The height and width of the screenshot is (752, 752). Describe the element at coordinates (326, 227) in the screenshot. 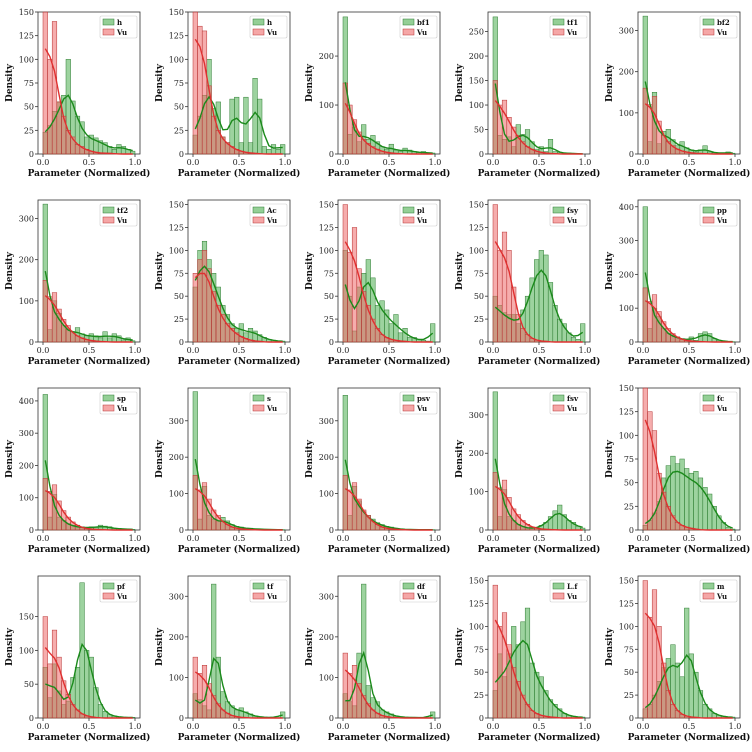

I see `y-tick-label: 125` at that location.